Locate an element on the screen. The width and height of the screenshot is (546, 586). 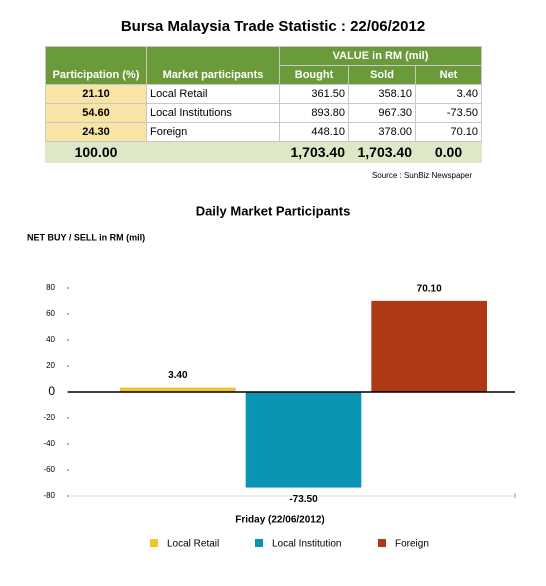
table-cell: 378.00 is located at coordinates (382, 132).